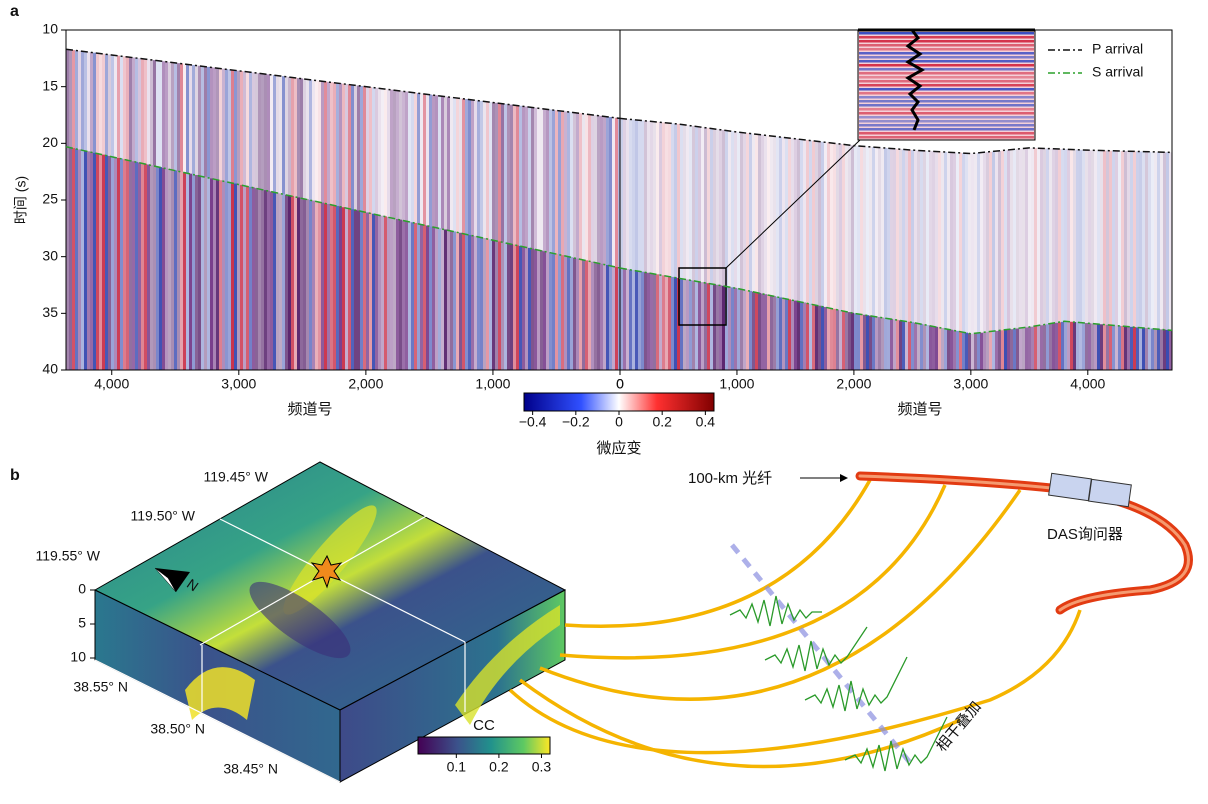 The image size is (1208, 804). Describe the element at coordinates (343, 207) in the screenshot. I see `arrival-curve` at that location.